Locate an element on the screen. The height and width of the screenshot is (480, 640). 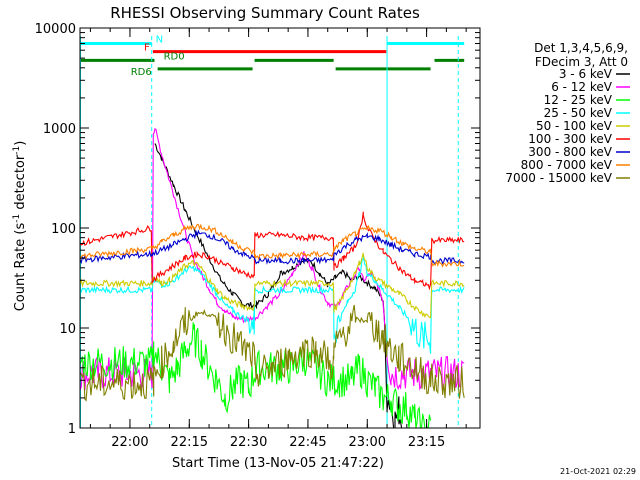
y-tick-label: 1 is located at coordinates (72, 429).